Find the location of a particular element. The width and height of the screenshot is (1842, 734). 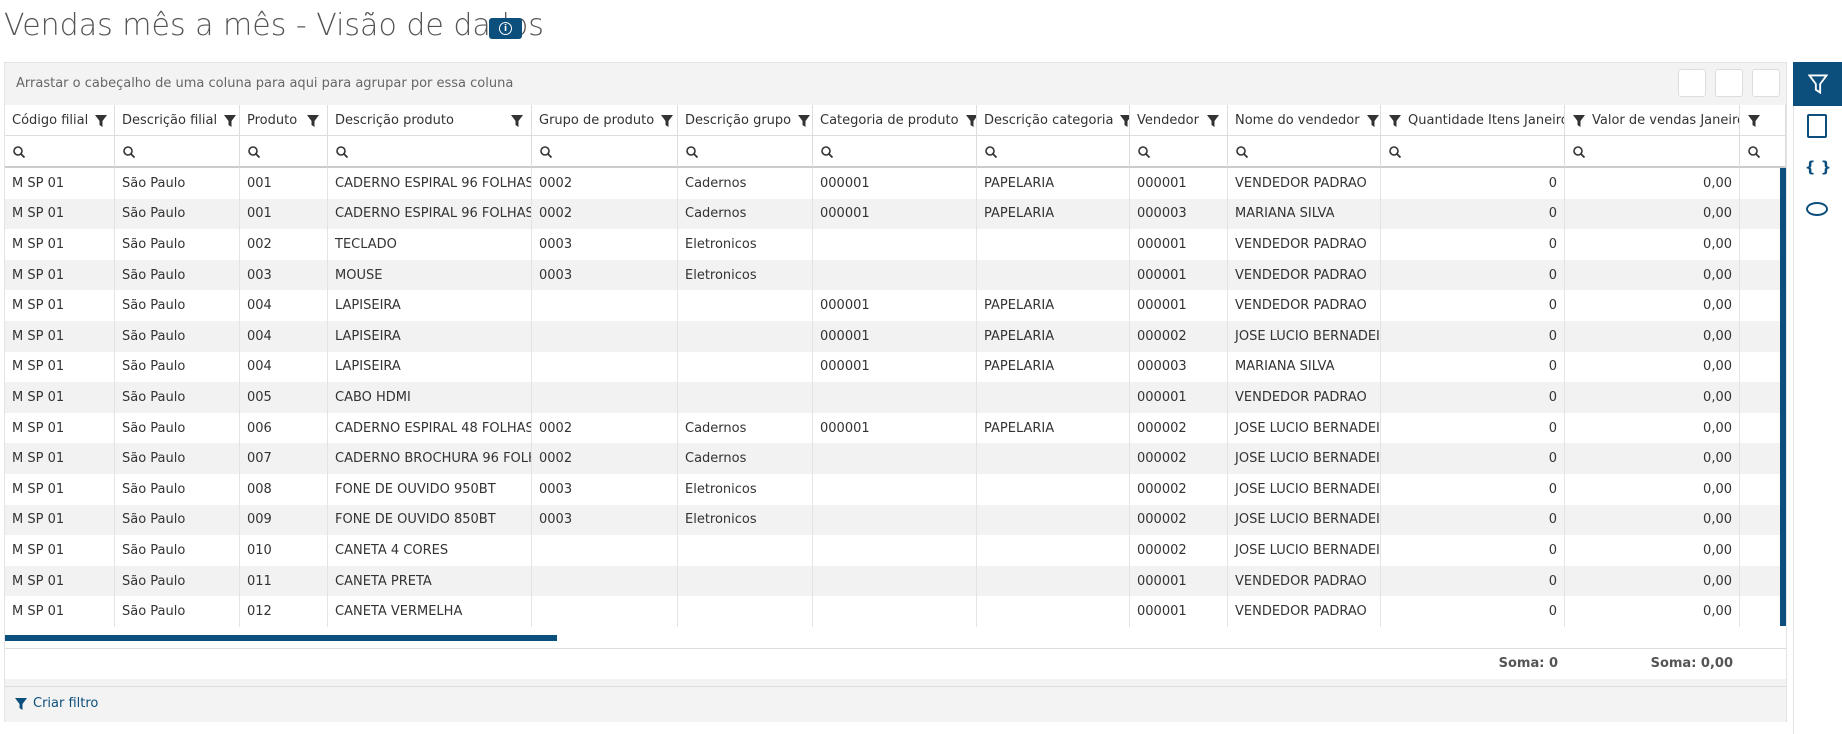

side-code-button: { } is located at coordinates (1818, 167).